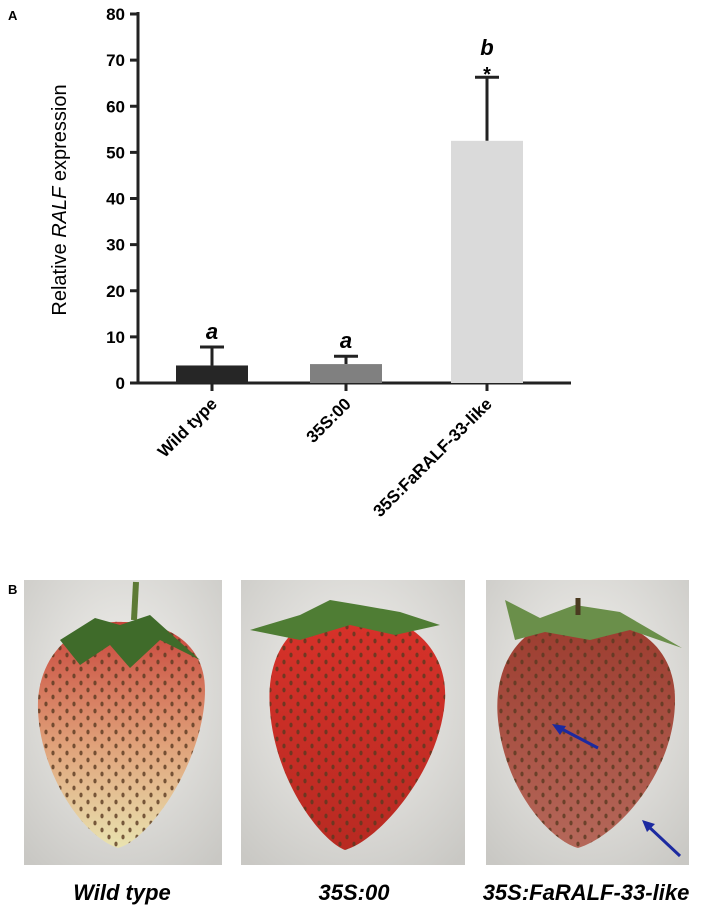 This screenshot has height=917, width=709. I want to click on y-label-part: expression, so click(60, 132).